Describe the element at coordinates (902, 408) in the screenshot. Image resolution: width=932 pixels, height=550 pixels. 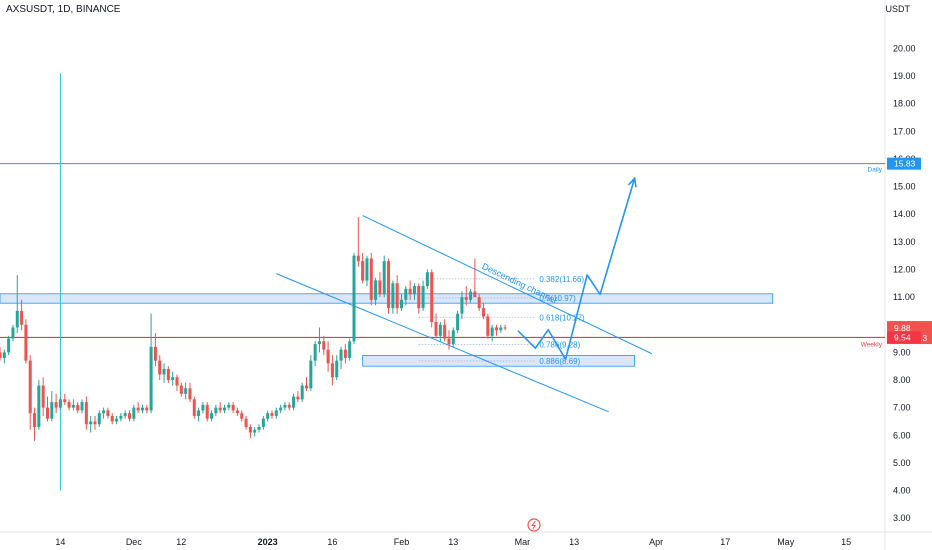
I see `y-tick-label: 7.00` at that location.